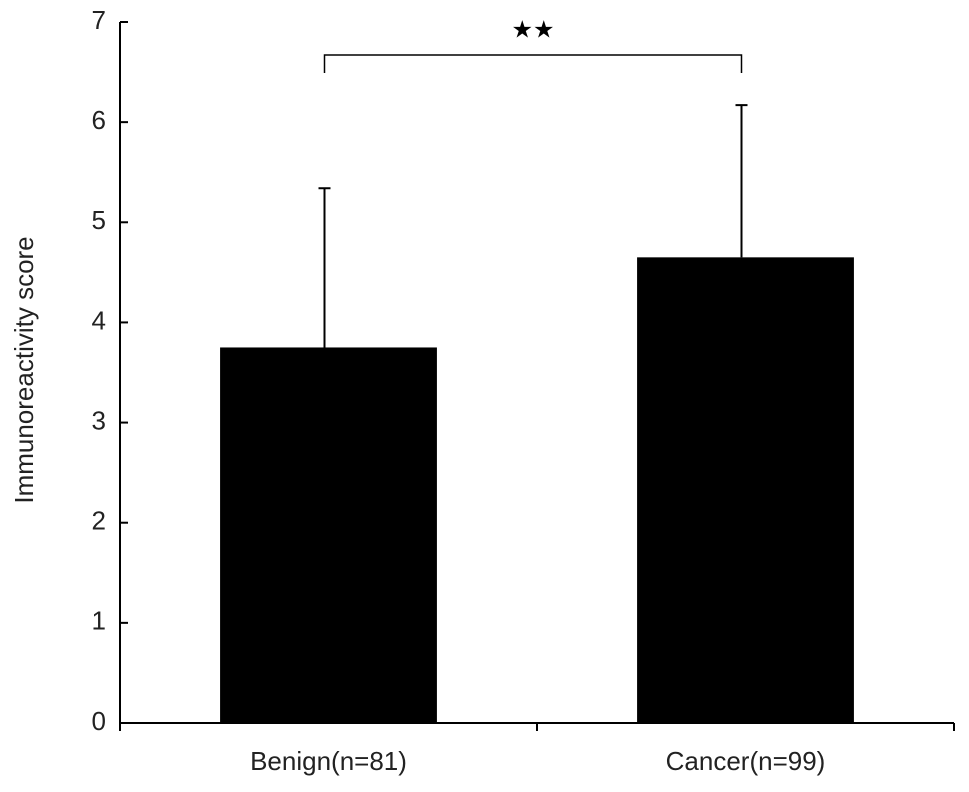  I want to click on y-tick-label: 1, so click(99, 621).